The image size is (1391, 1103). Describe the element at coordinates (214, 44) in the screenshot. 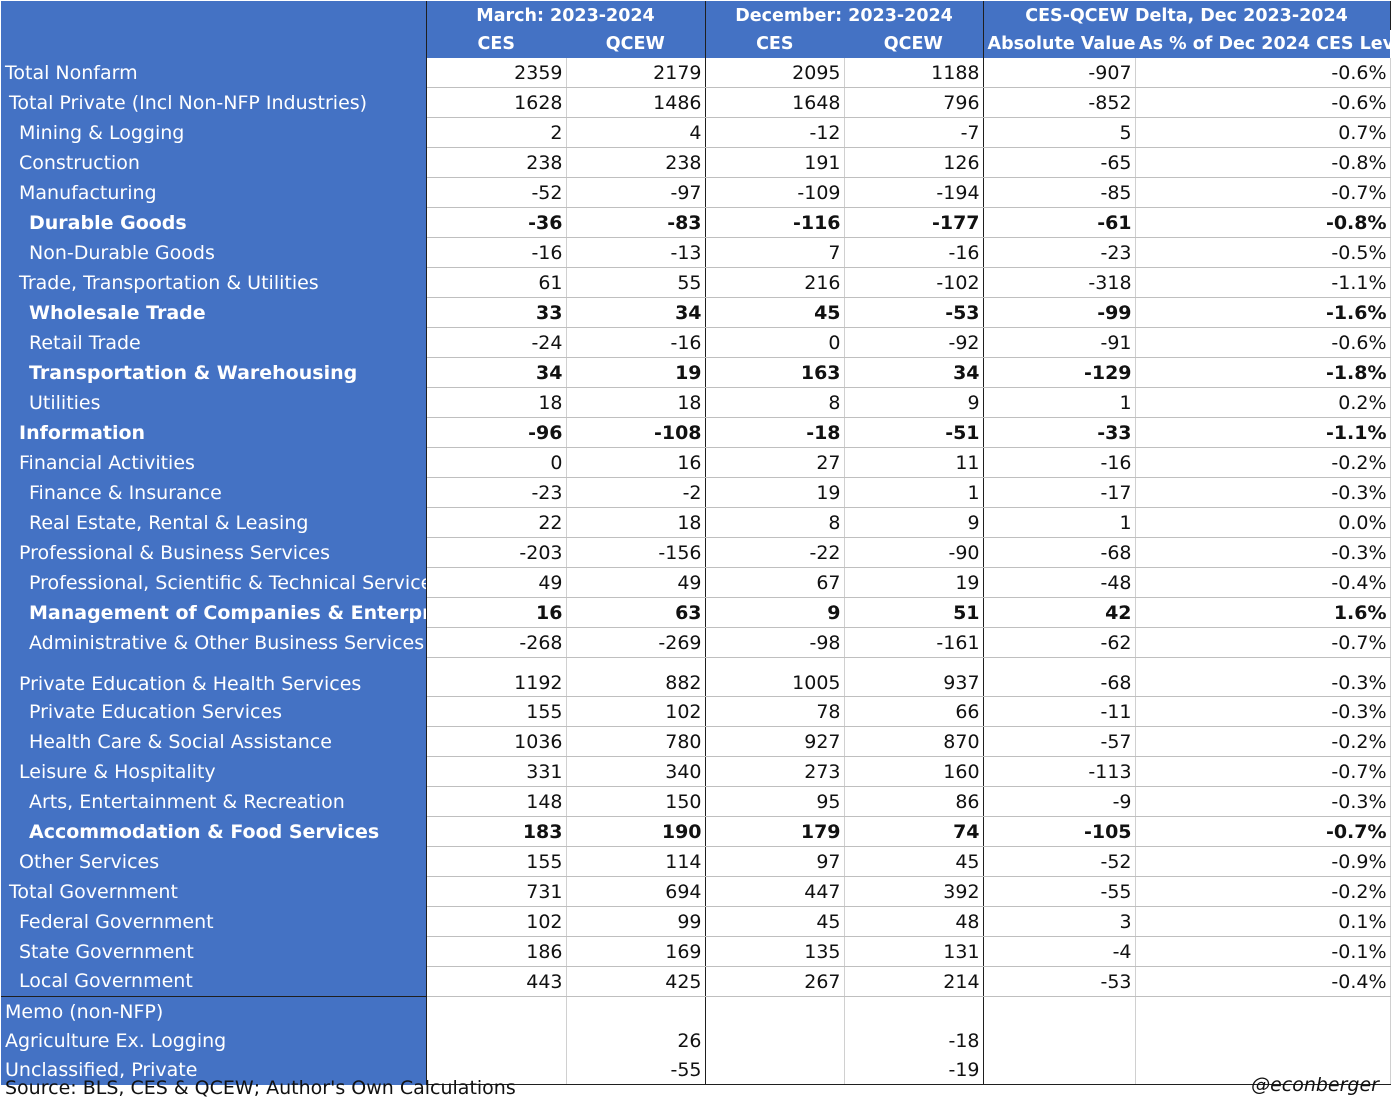

I see `header-corner-lower` at that location.